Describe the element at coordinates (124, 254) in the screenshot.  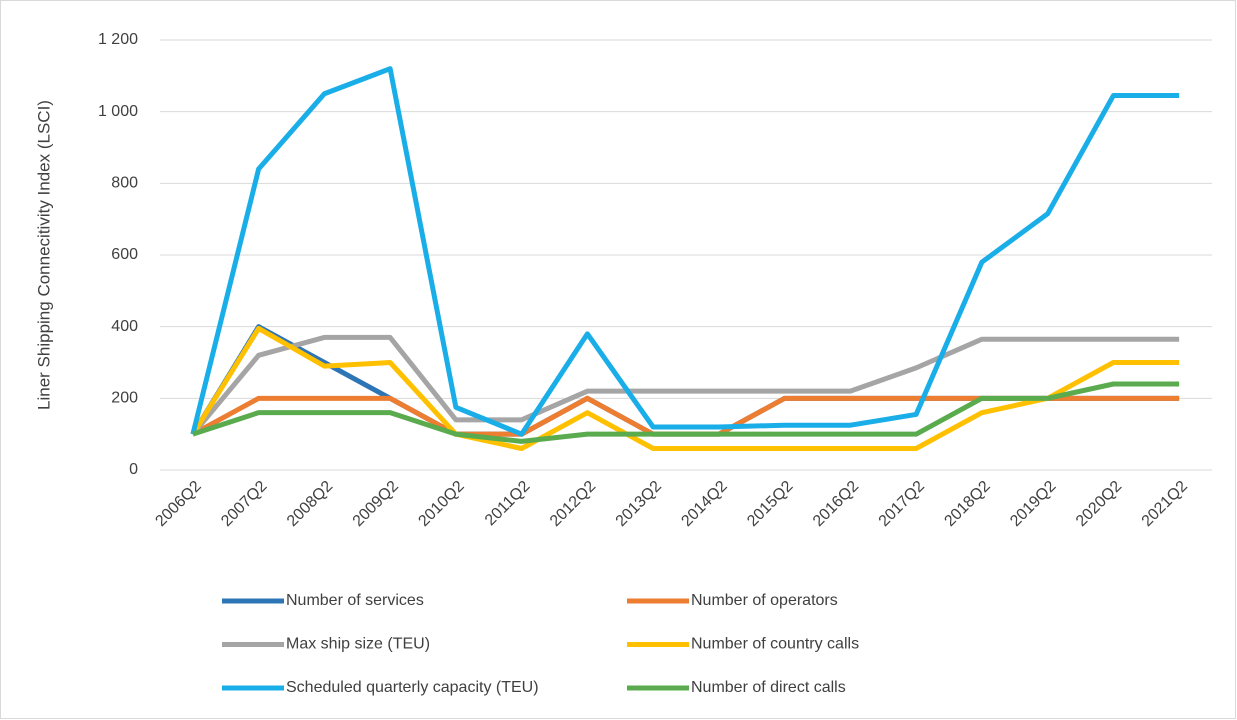
I see `y-tick-label: 600` at that location.